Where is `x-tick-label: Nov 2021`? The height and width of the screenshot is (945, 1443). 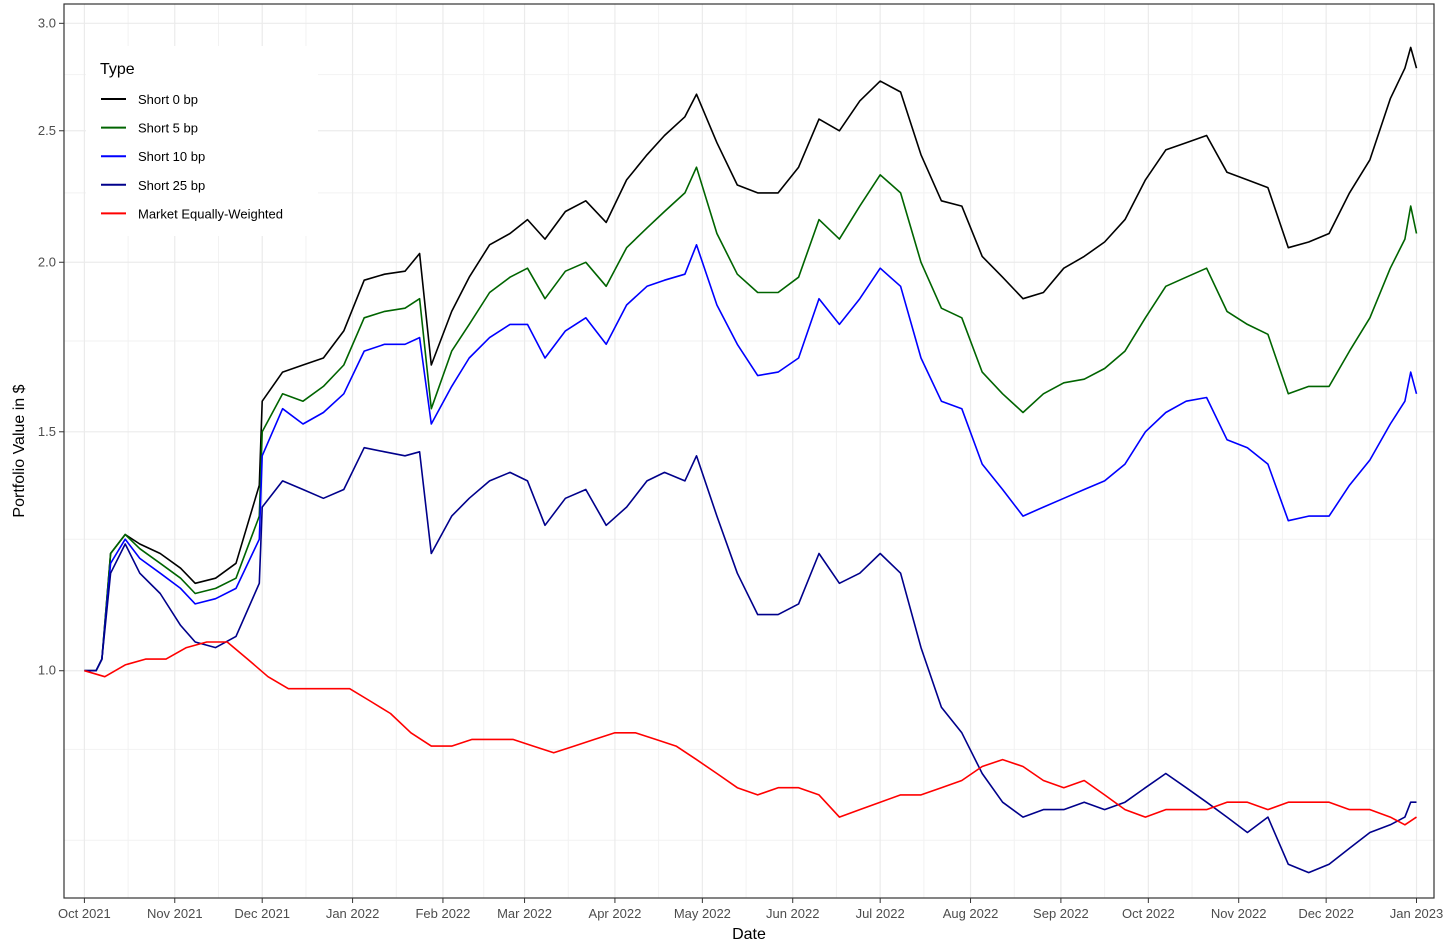
x-tick-label: Nov 2021 is located at coordinates (175, 913).